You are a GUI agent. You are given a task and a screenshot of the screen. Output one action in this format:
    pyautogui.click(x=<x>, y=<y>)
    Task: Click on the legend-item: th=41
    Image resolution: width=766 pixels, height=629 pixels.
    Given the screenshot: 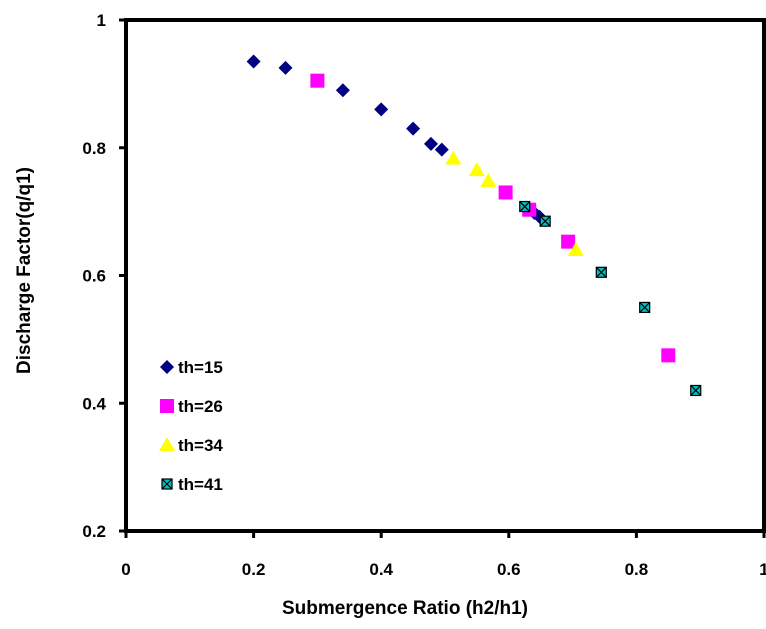 What is the action you would take?
    pyautogui.click(x=192, y=484)
    